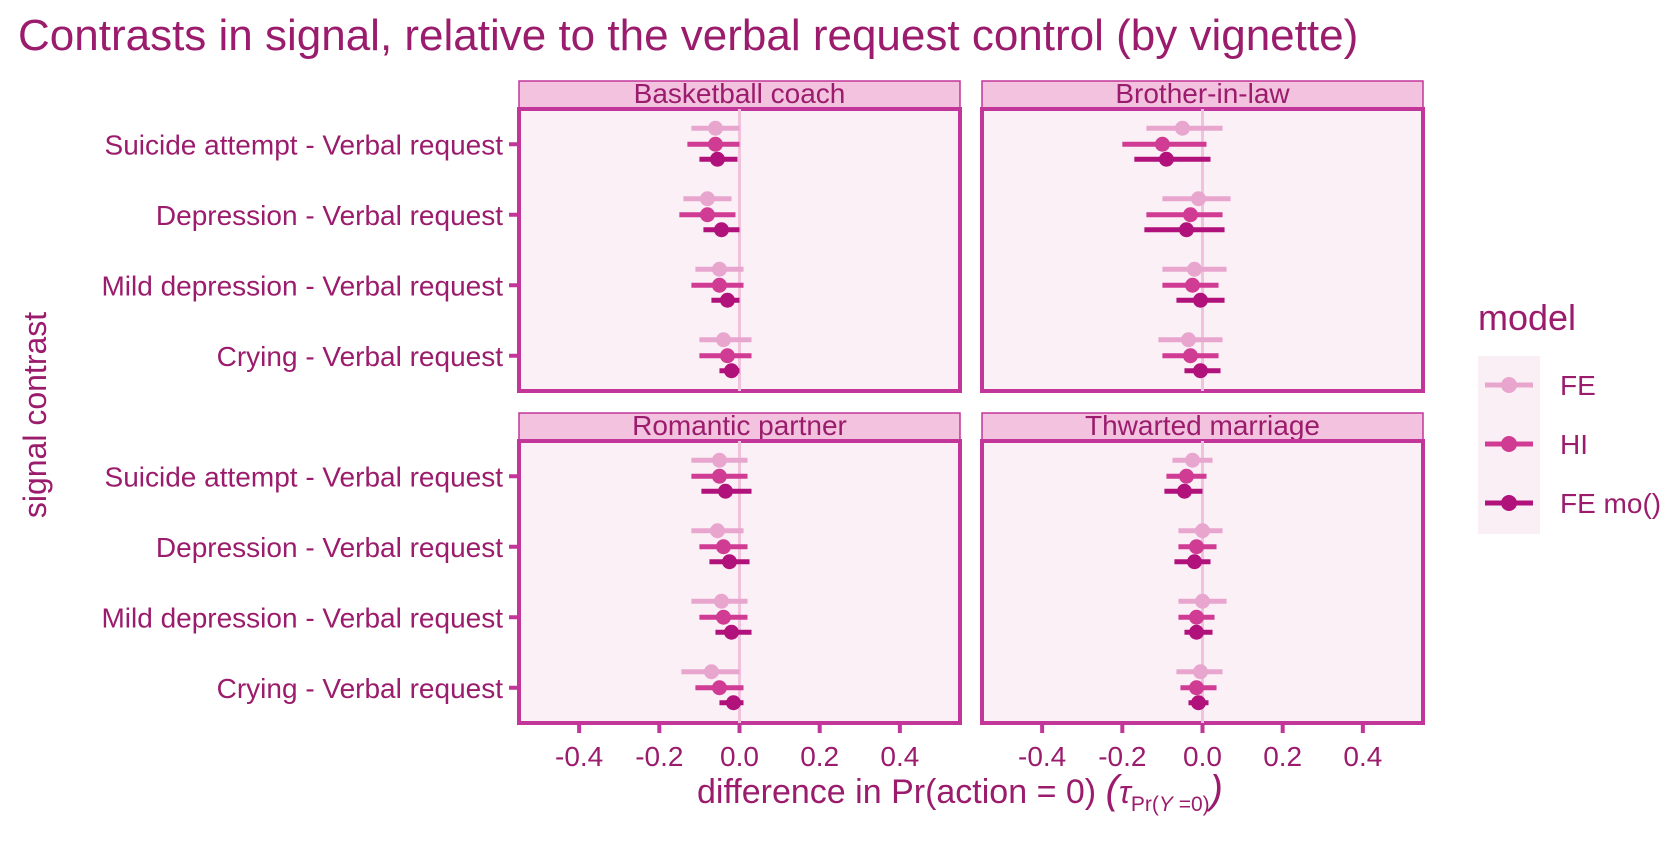 The height and width of the screenshot is (845, 1680). I want to click on facet-strip-label: Brother-in-law, so click(1202, 93).